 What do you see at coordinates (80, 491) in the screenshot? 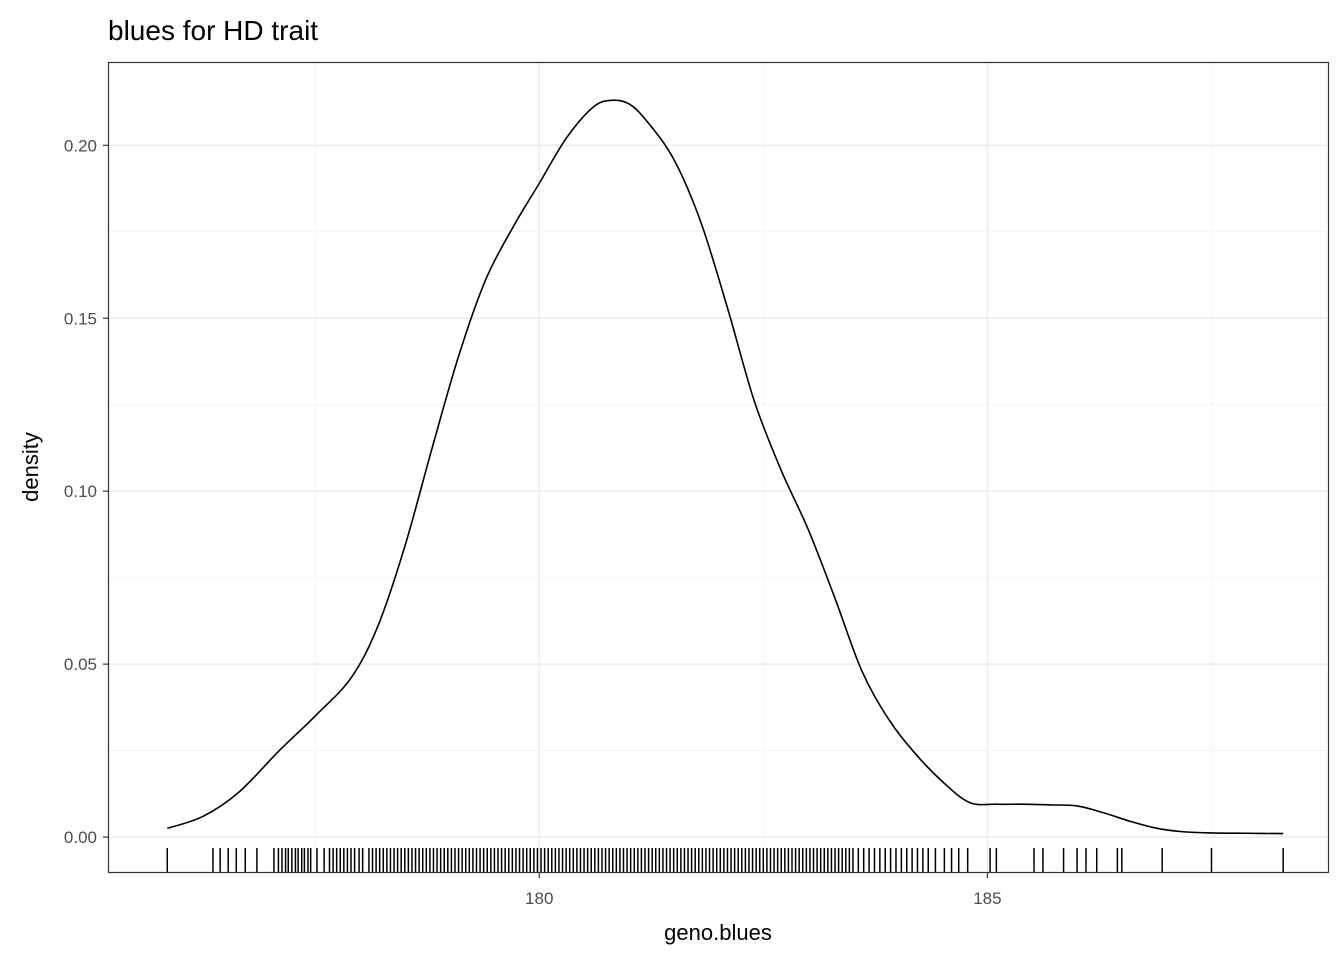
I see `y-tick-label: 0.10` at bounding box center [80, 491].